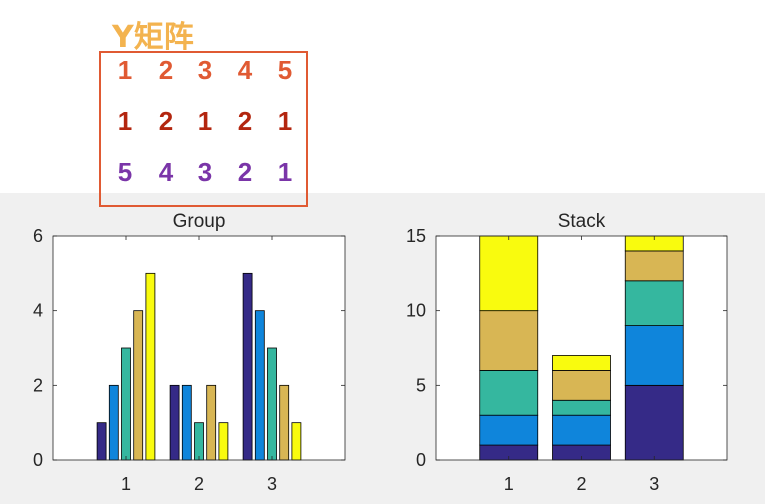 Image resolution: width=765 pixels, height=504 pixels. I want to click on matrix-row-2: 1 2 1 2 1, so click(203, 131).